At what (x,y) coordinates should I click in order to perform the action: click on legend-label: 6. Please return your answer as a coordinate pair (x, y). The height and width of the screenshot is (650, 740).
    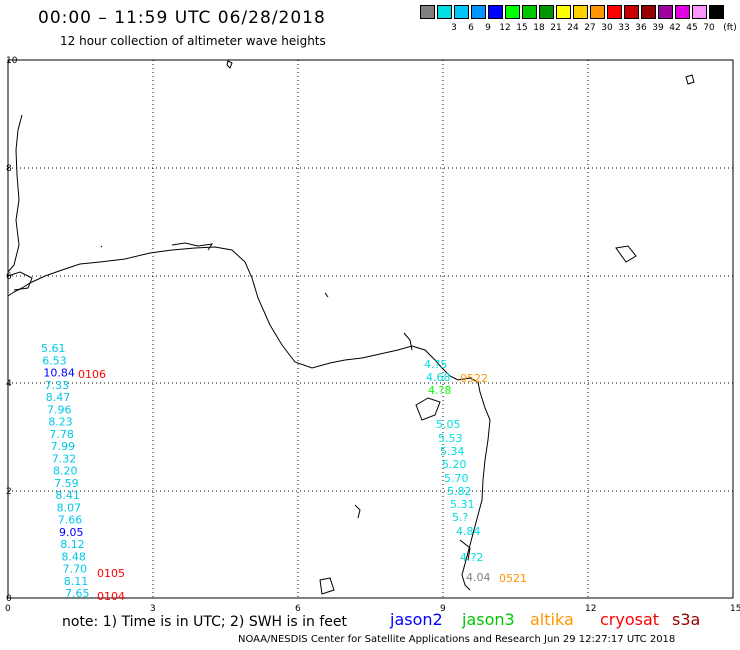
    Looking at the image, I should click on (471, 28).